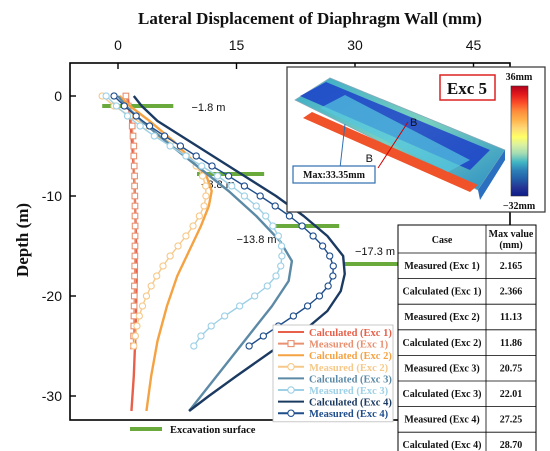 This screenshot has height=451, width=550. Describe the element at coordinates (511, 266) in the screenshot. I see `table-cell-value: 2.165` at that location.